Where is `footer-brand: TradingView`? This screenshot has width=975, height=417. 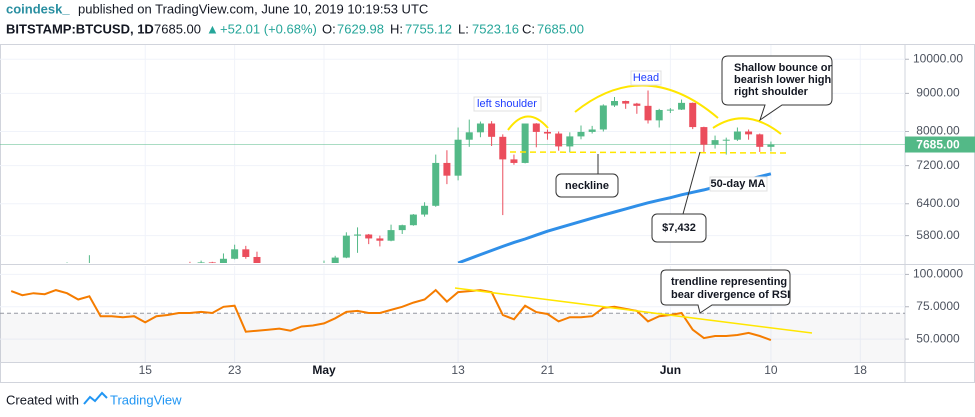
footer-brand: TradingView is located at coordinates (146, 399).